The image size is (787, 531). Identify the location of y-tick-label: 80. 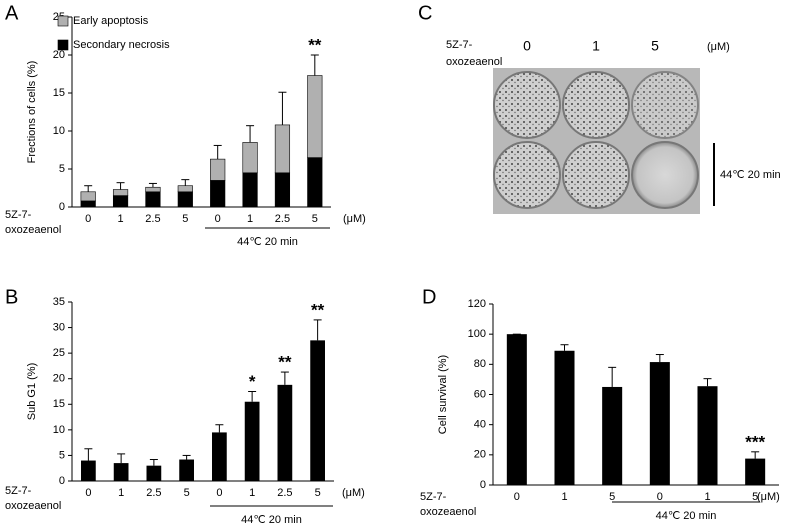
(480, 364).